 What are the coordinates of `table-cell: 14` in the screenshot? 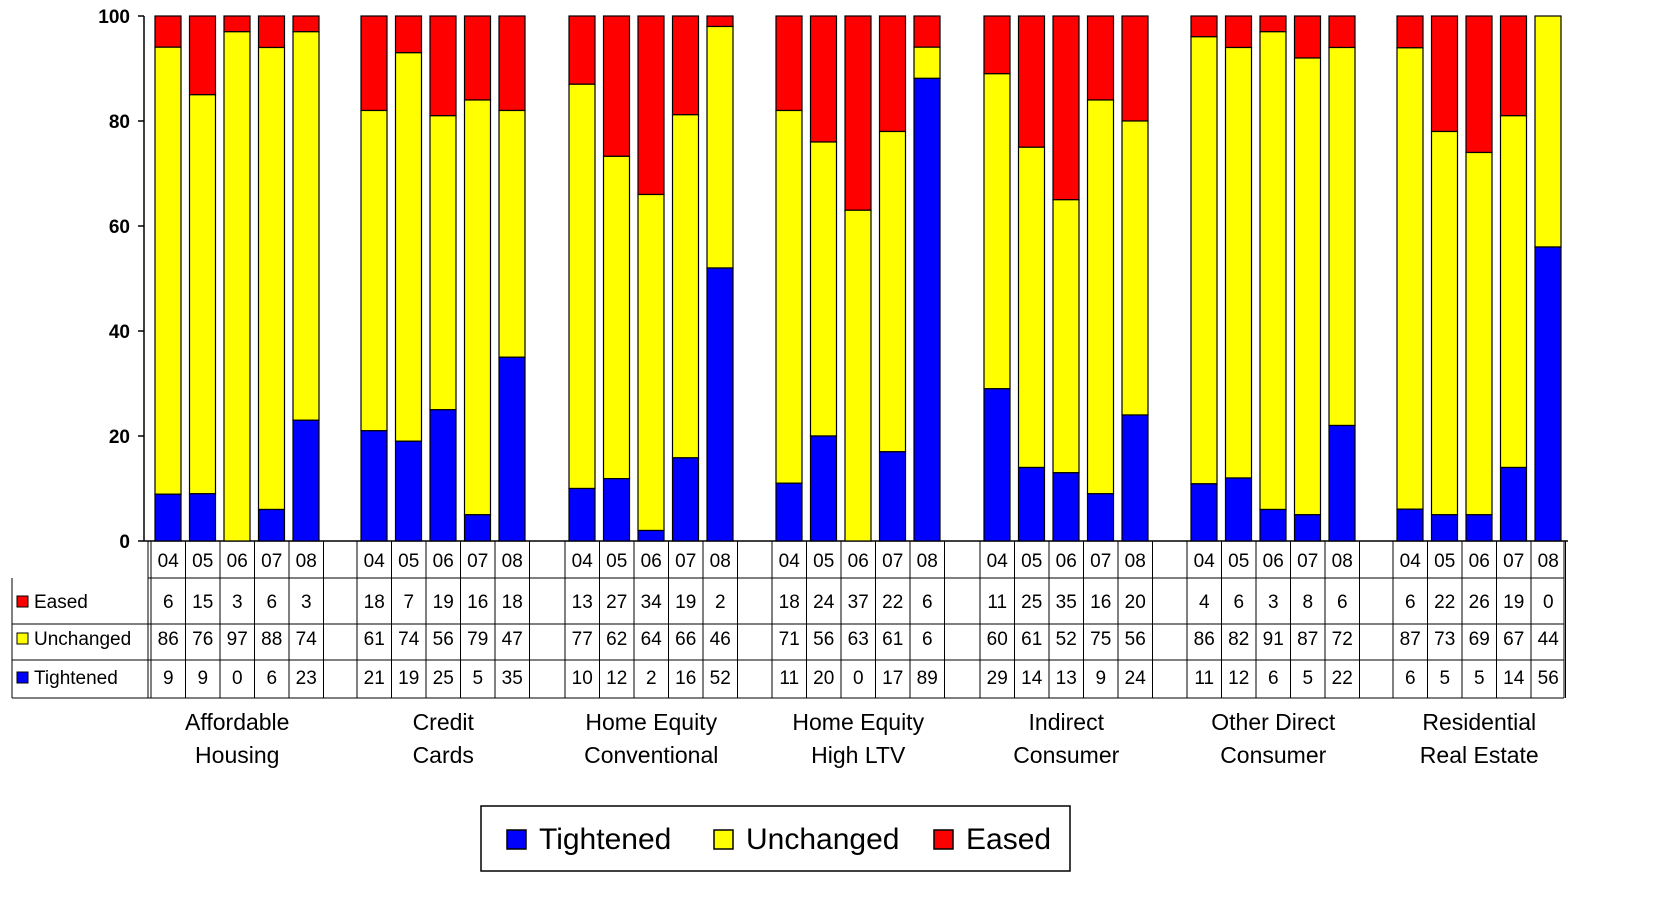 It's located at (1032, 678).